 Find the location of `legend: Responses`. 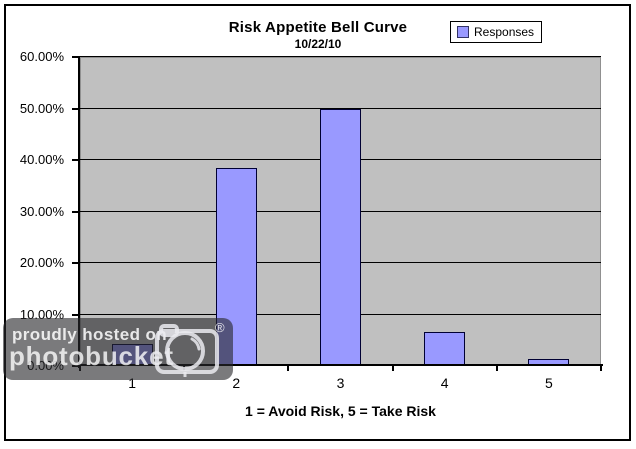

legend: Responses is located at coordinates (496, 32).